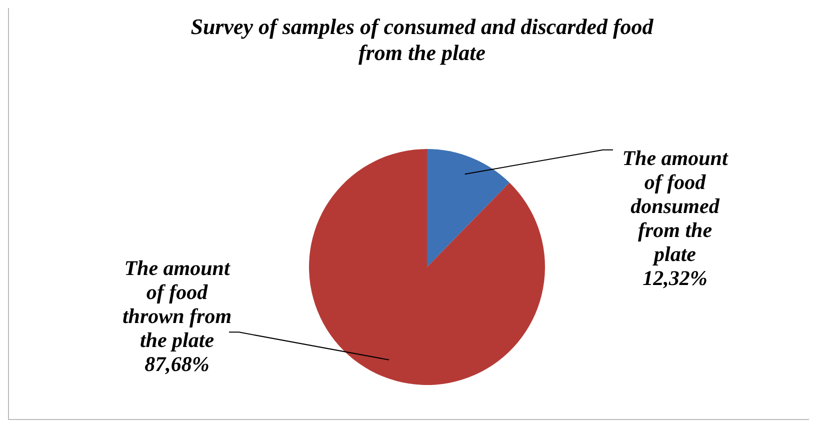  Describe the element at coordinates (177, 364) in the screenshot. I see `data-label: 87,68%` at that location.